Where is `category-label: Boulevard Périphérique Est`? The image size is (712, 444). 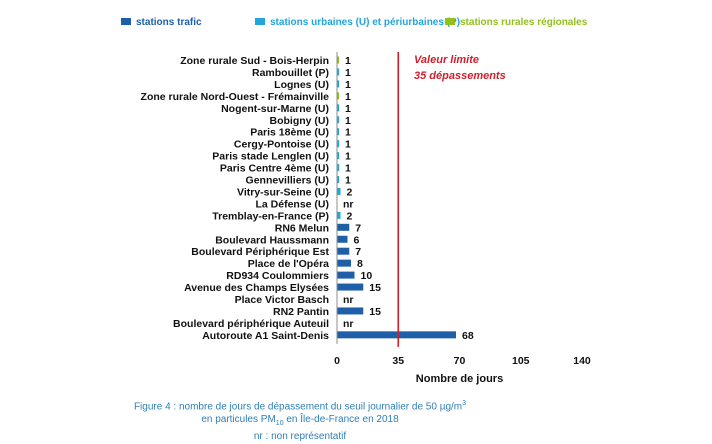 category-label: Boulevard Périphérique Est is located at coordinates (260, 252).